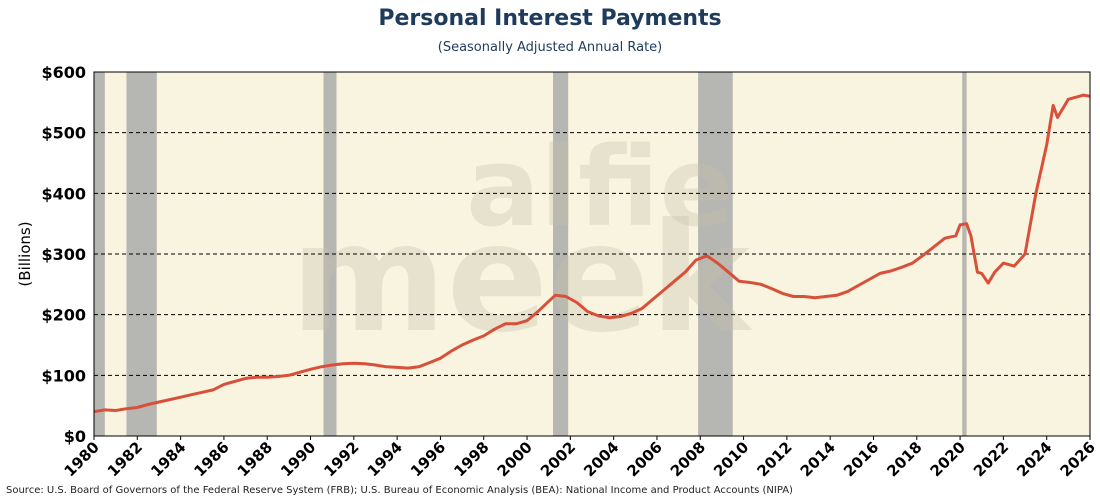 The image size is (1100, 500). Describe the element at coordinates (515, 459) in the screenshot. I see `x-tick-label: 2000` at that location.